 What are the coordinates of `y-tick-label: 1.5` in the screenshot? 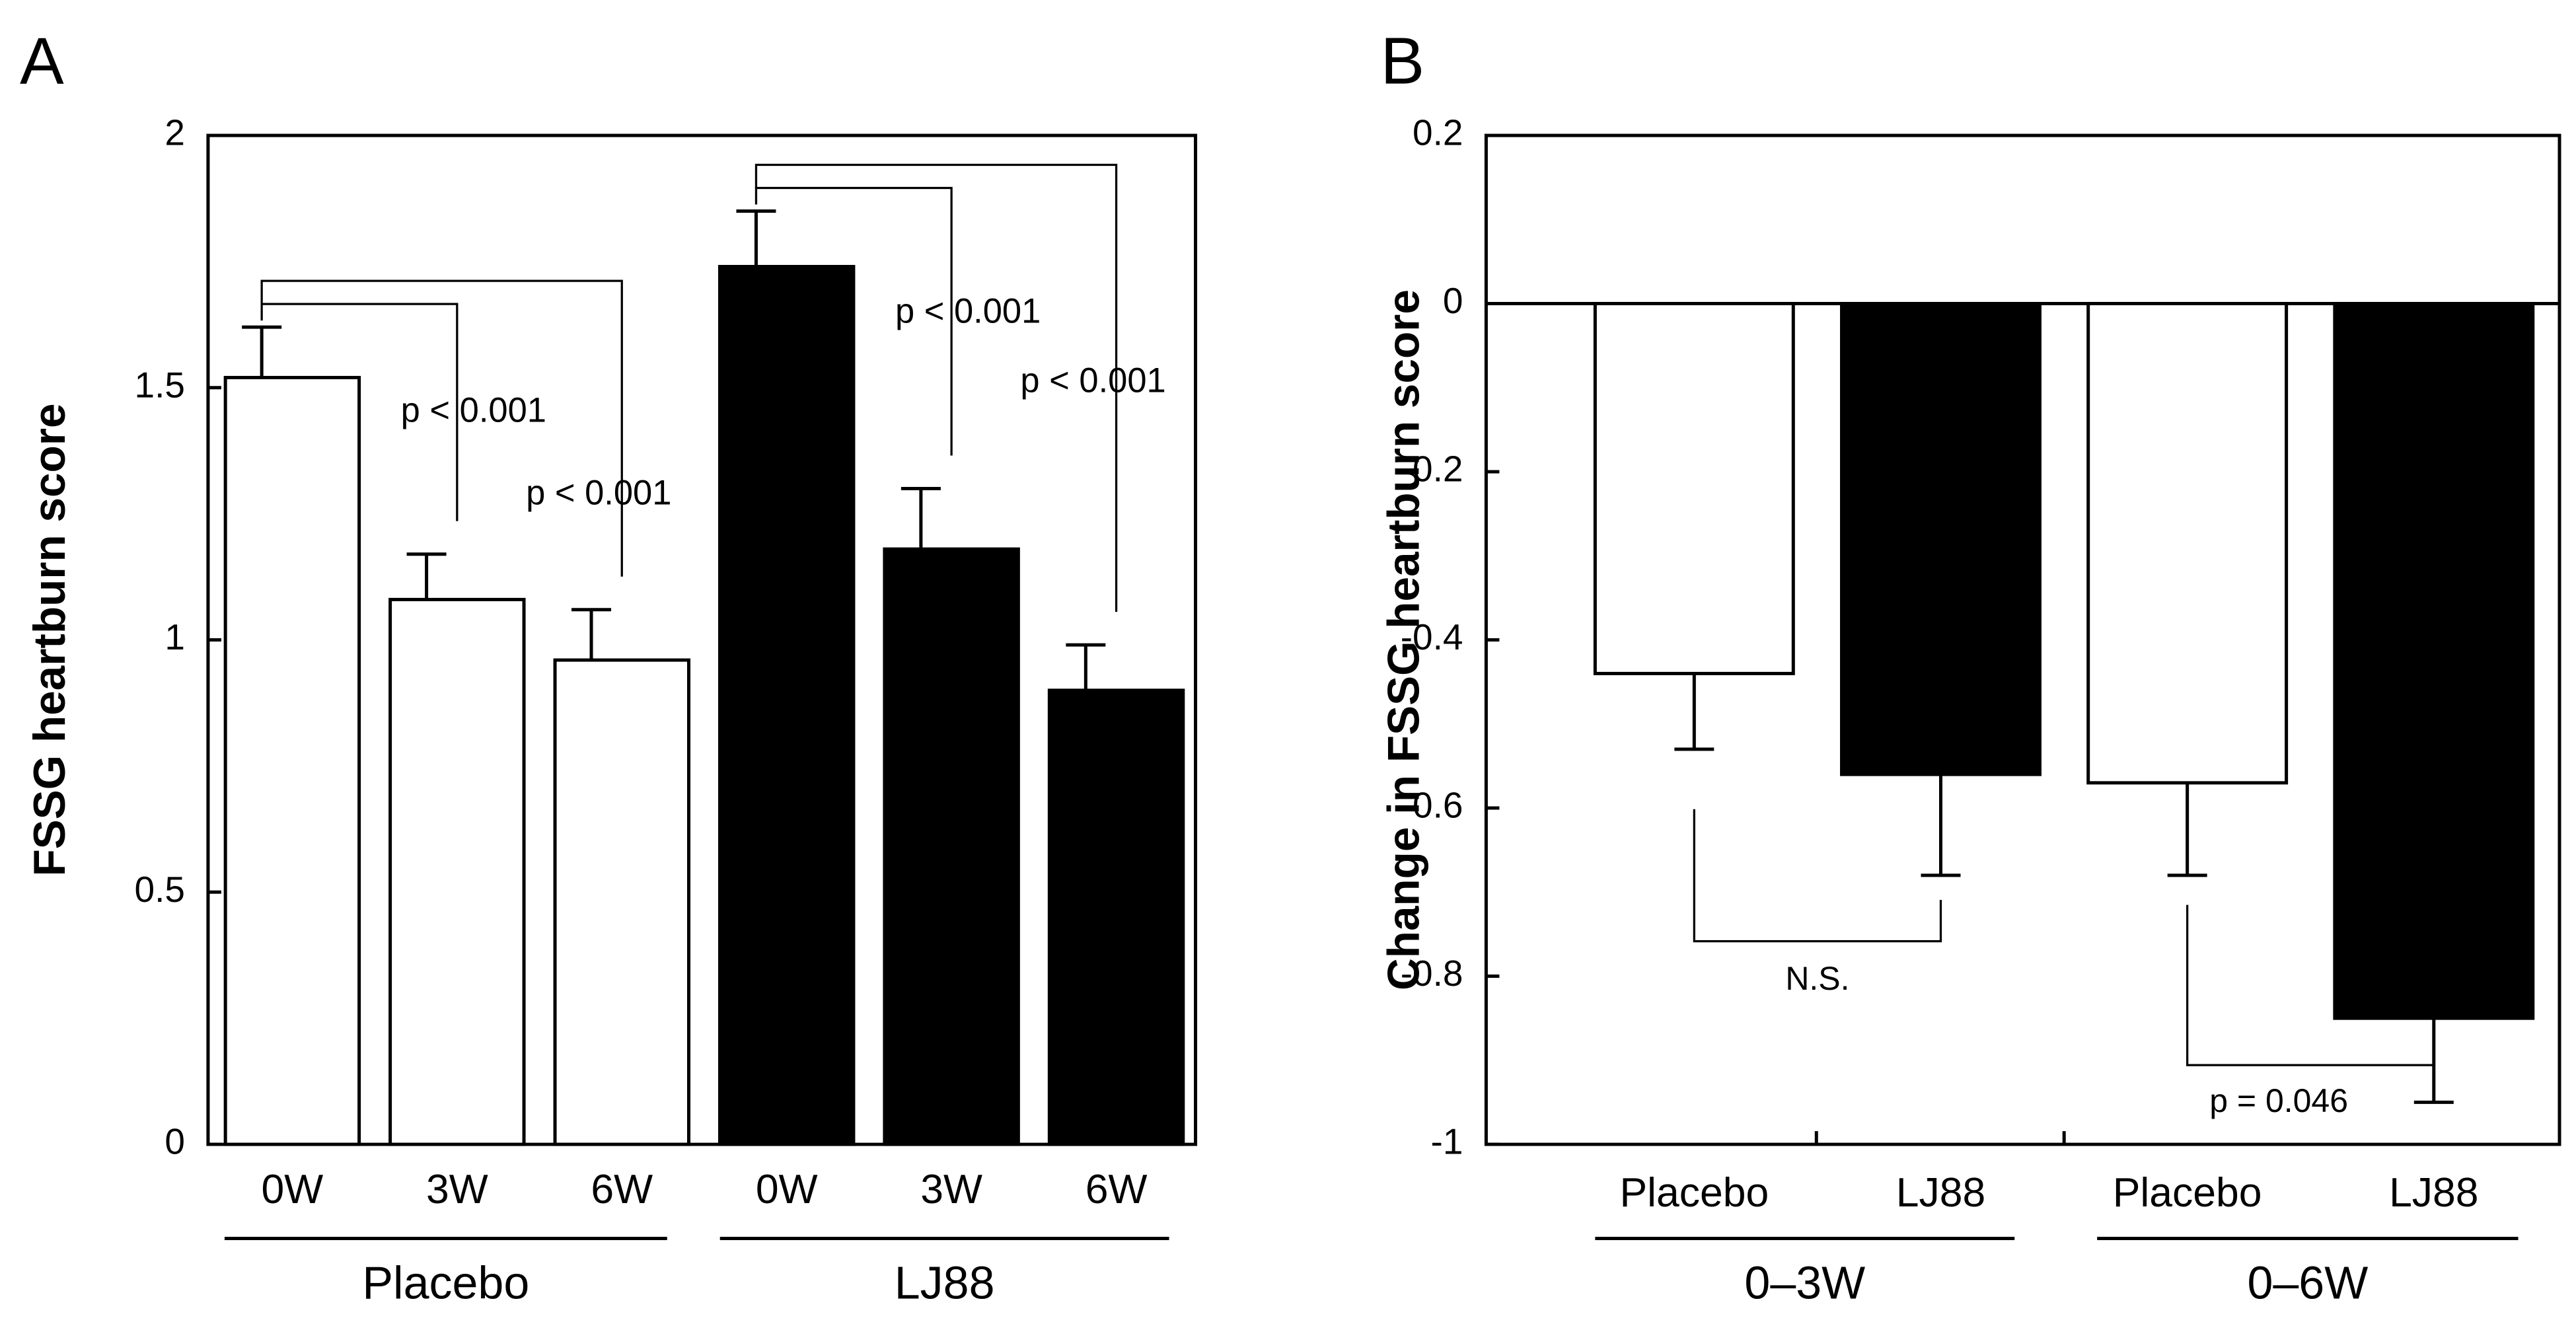 It's located at (160, 384).